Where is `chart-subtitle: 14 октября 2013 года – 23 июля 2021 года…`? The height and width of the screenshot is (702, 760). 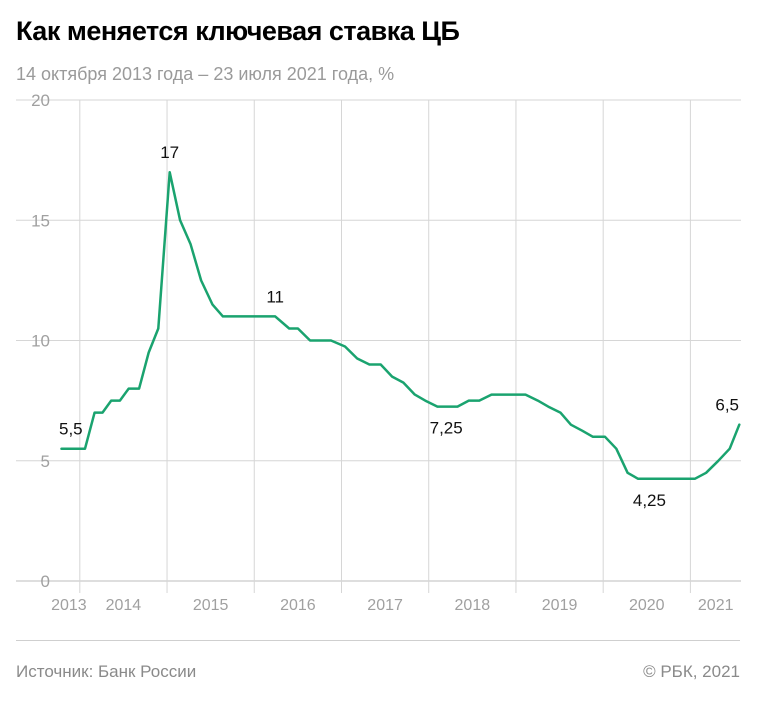
chart-subtitle: 14 октября 2013 года – 23 июля 2021 года… is located at coordinates (205, 74).